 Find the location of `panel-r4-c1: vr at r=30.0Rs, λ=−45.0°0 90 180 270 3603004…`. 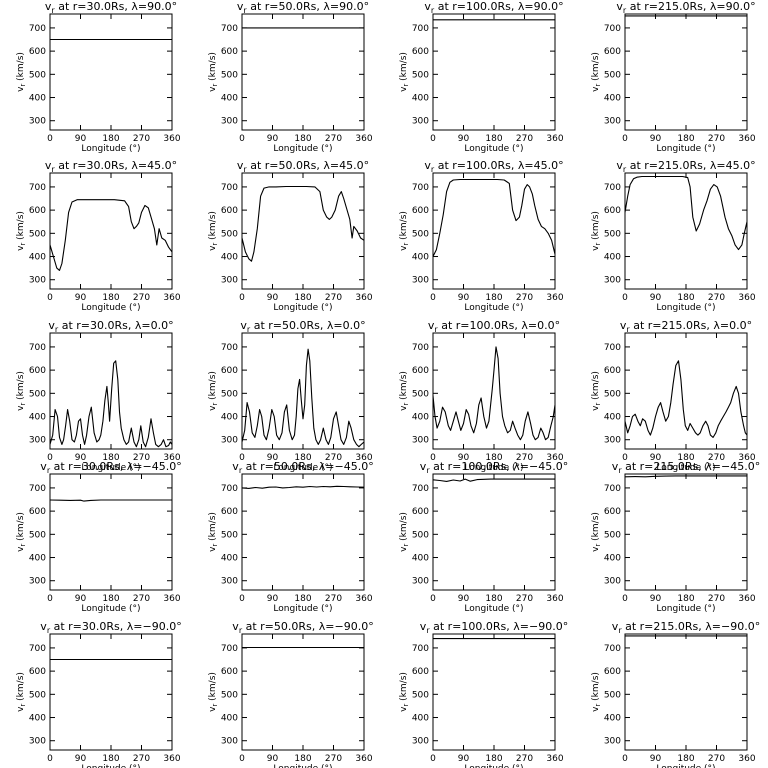

panel-r4-c1: vr at r=30.0Rs, λ=−45.0°0 90 180 270 3603004… is located at coordinates (99, 537).